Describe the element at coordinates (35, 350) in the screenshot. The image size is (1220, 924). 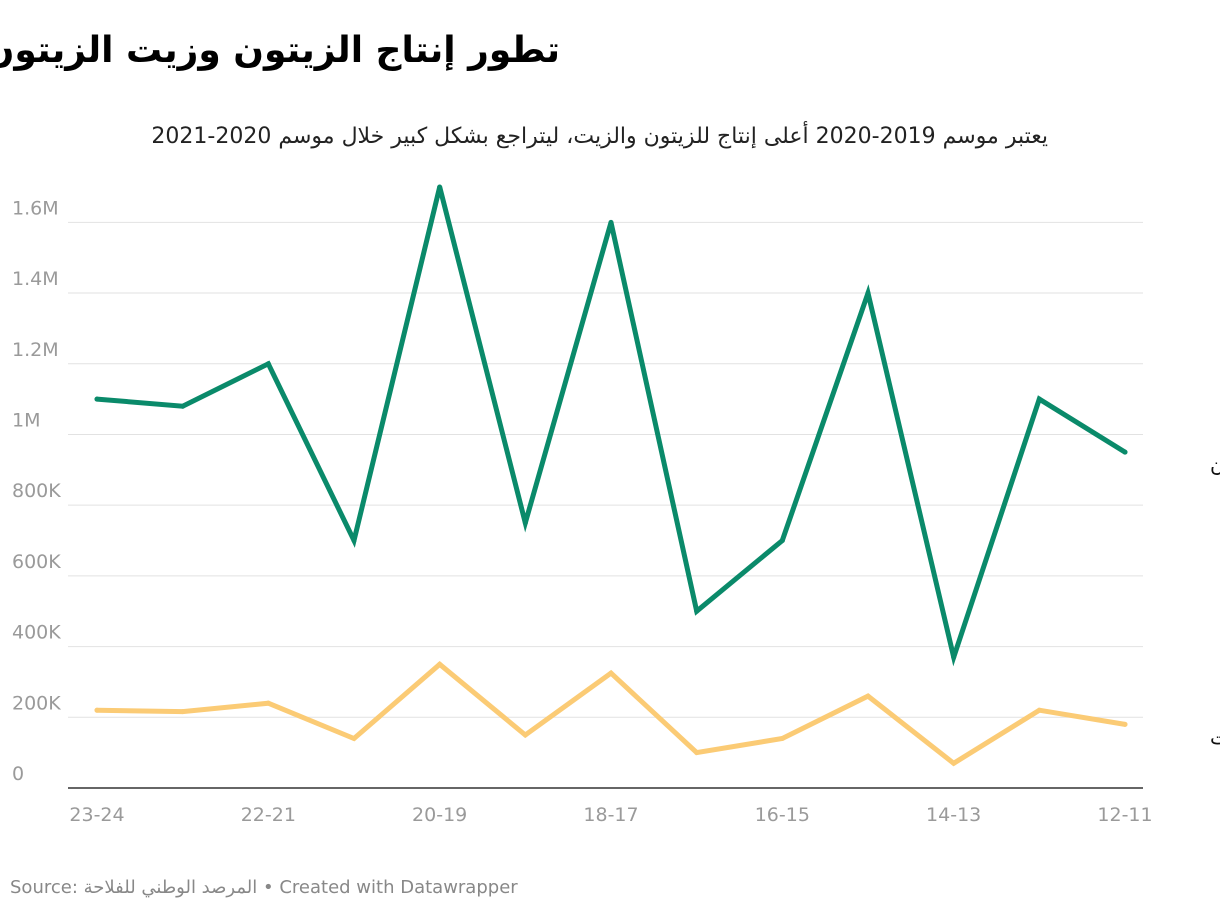
I see `y-tick-label: 1.2M` at that location.